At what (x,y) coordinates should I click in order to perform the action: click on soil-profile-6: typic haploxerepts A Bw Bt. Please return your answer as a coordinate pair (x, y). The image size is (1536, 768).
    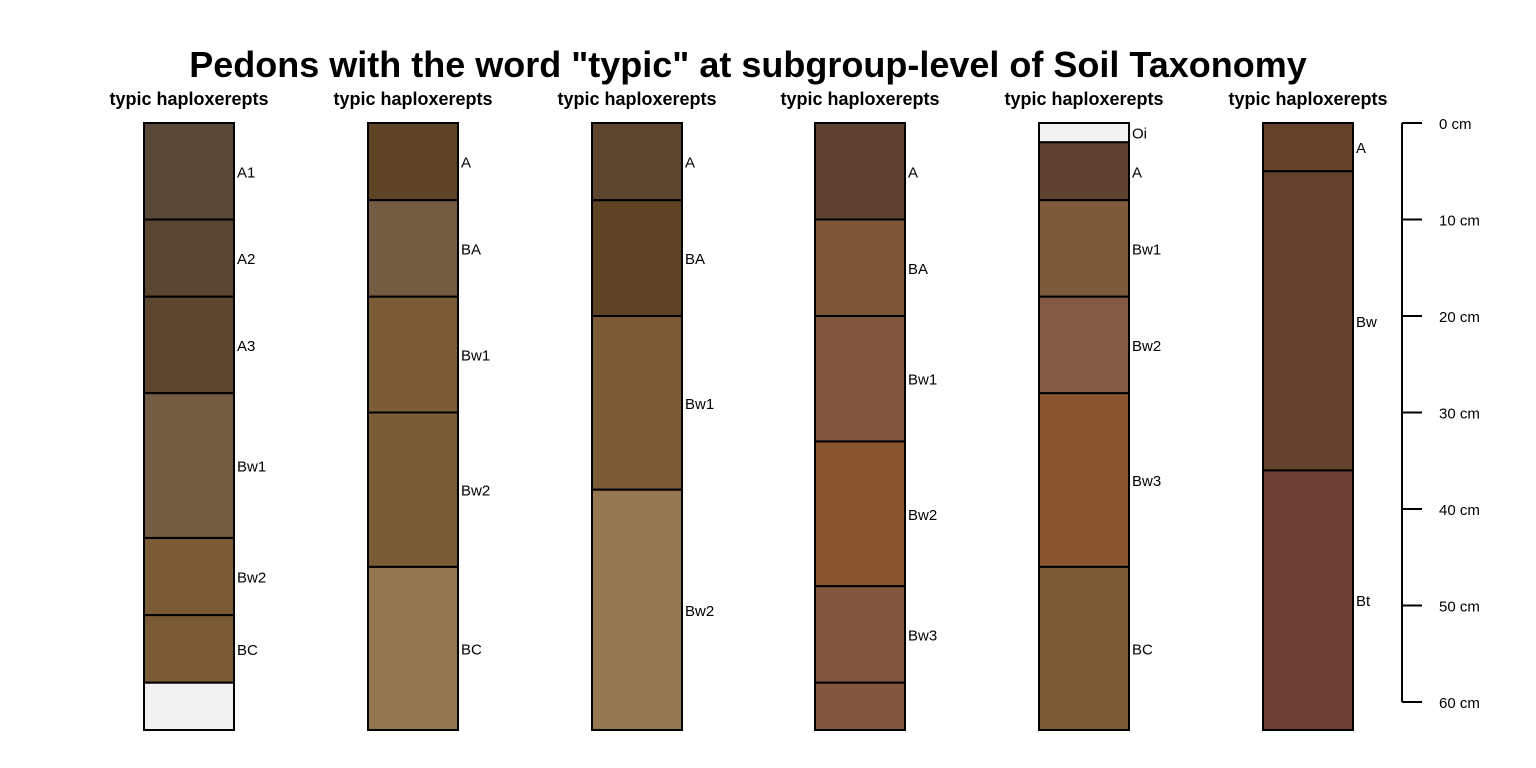
    Looking at the image, I should click on (1308, 410).